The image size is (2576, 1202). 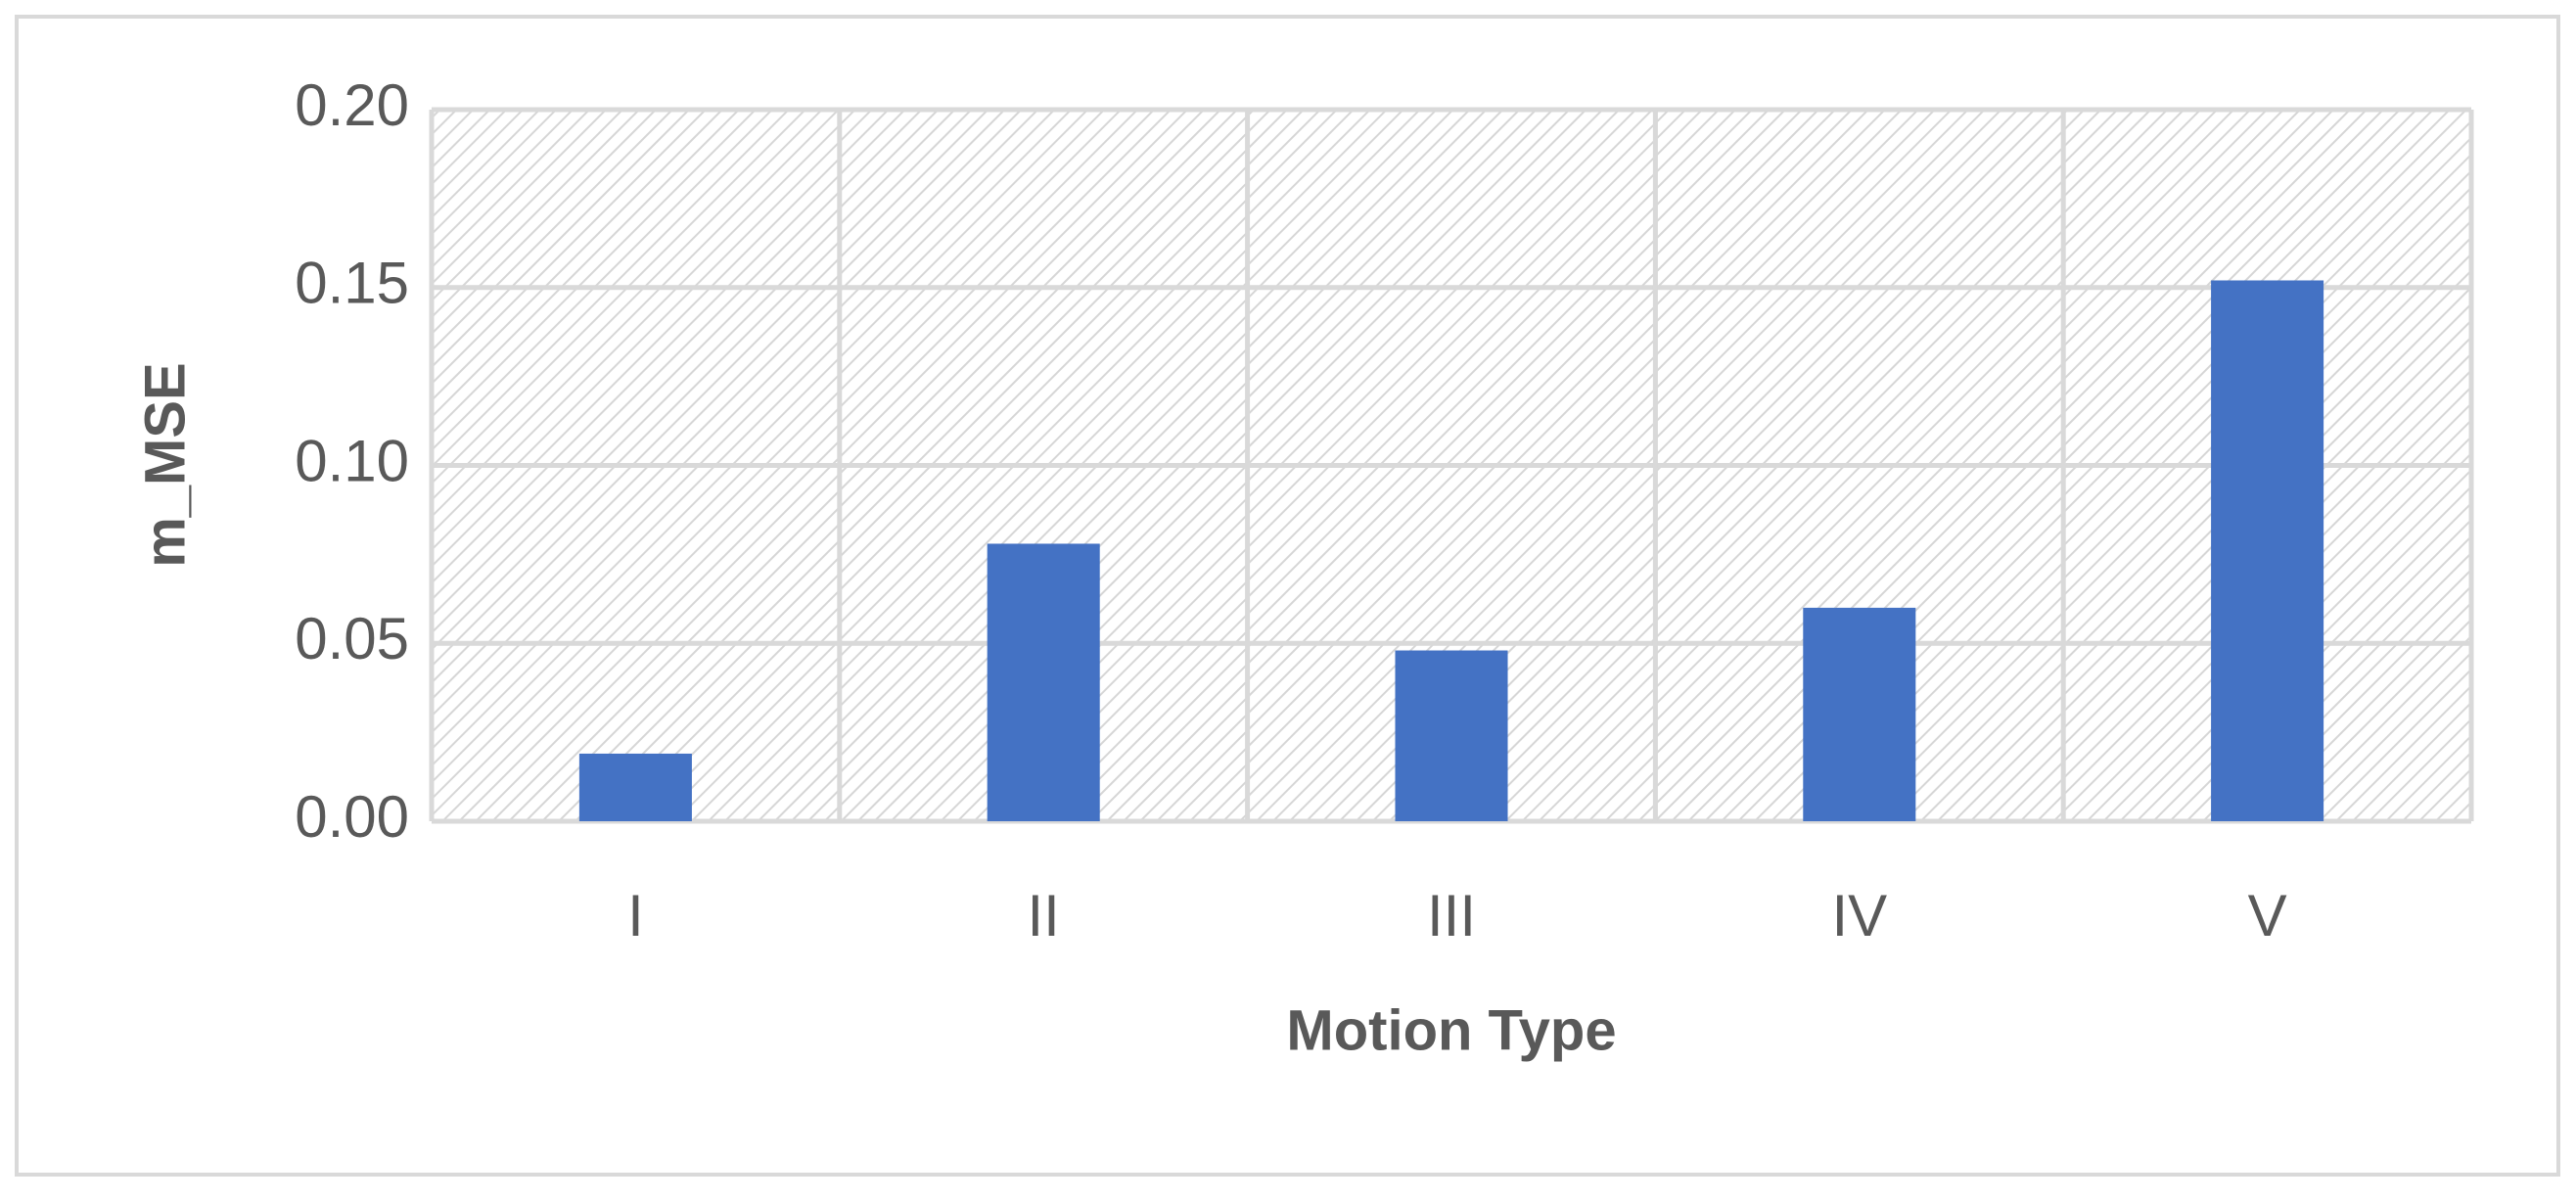 What do you see at coordinates (635, 915) in the screenshot?
I see `x-tick-label: I` at bounding box center [635, 915].